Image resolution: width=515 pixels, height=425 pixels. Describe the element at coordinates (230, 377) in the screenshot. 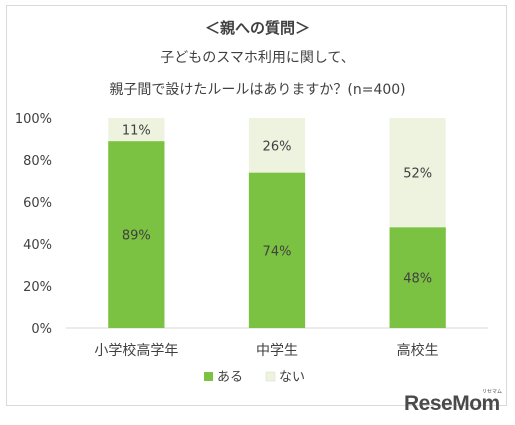

I see `legend-label: ある` at that location.